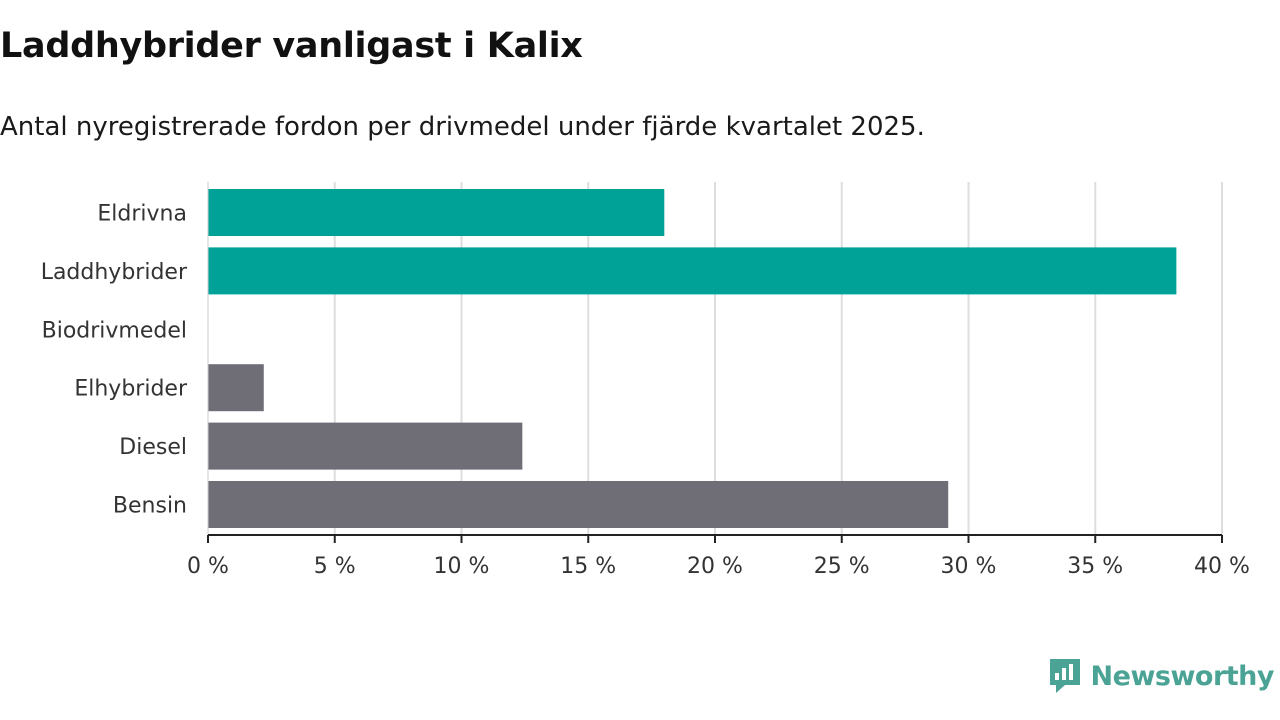 The height and width of the screenshot is (720, 1280). Describe the element at coordinates (291, 46) in the screenshot. I see `chart-title: Laddhybrider vanligast i Kalix` at that location.